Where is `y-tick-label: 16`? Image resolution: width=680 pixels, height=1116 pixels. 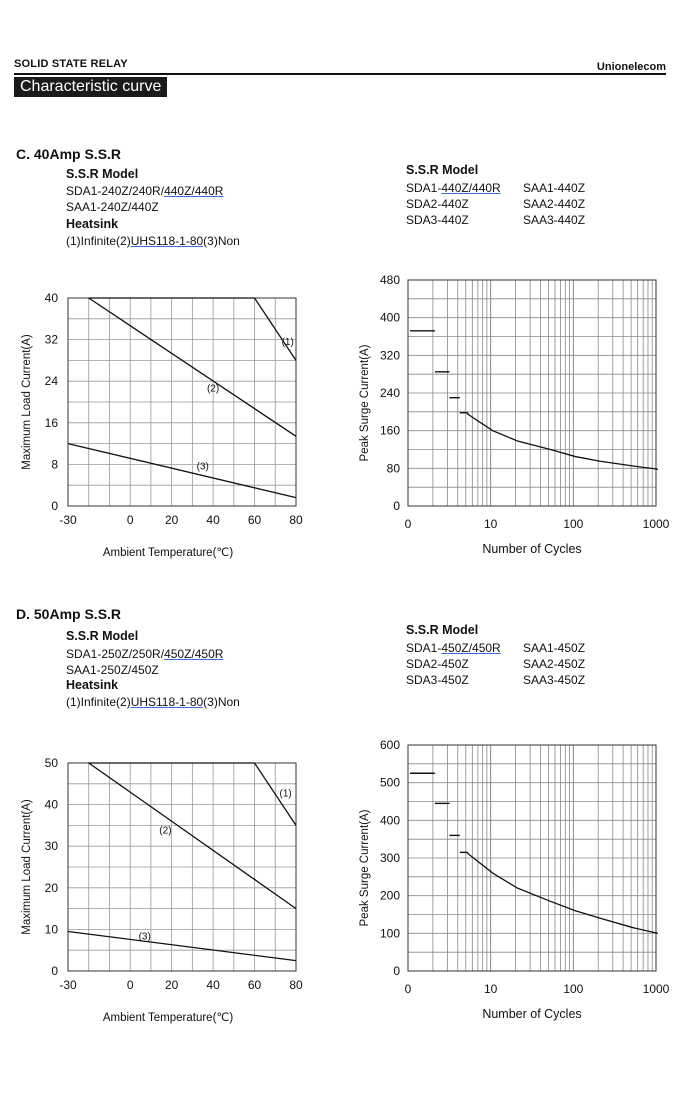
y-tick-label: 16 is located at coordinates (52, 423).